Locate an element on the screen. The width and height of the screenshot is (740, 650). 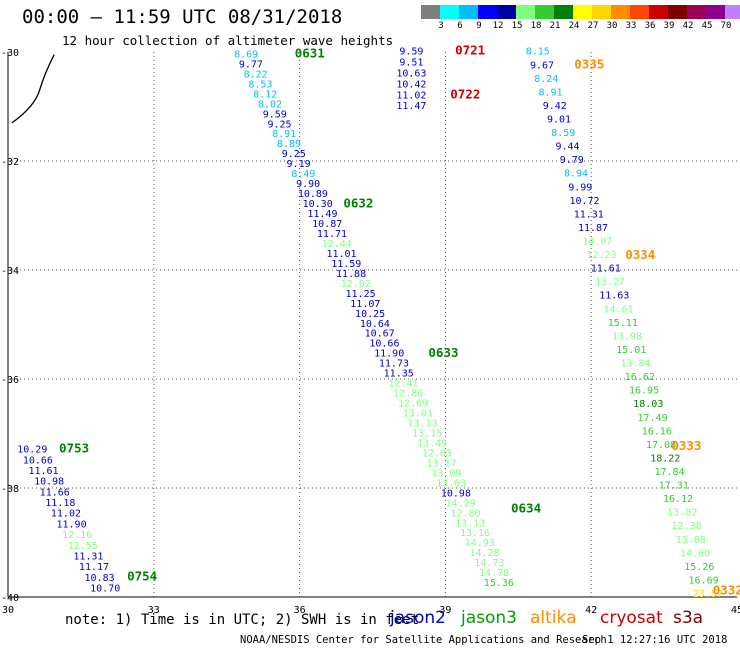
wave-height-label: 16.95 is located at coordinates (644, 391).